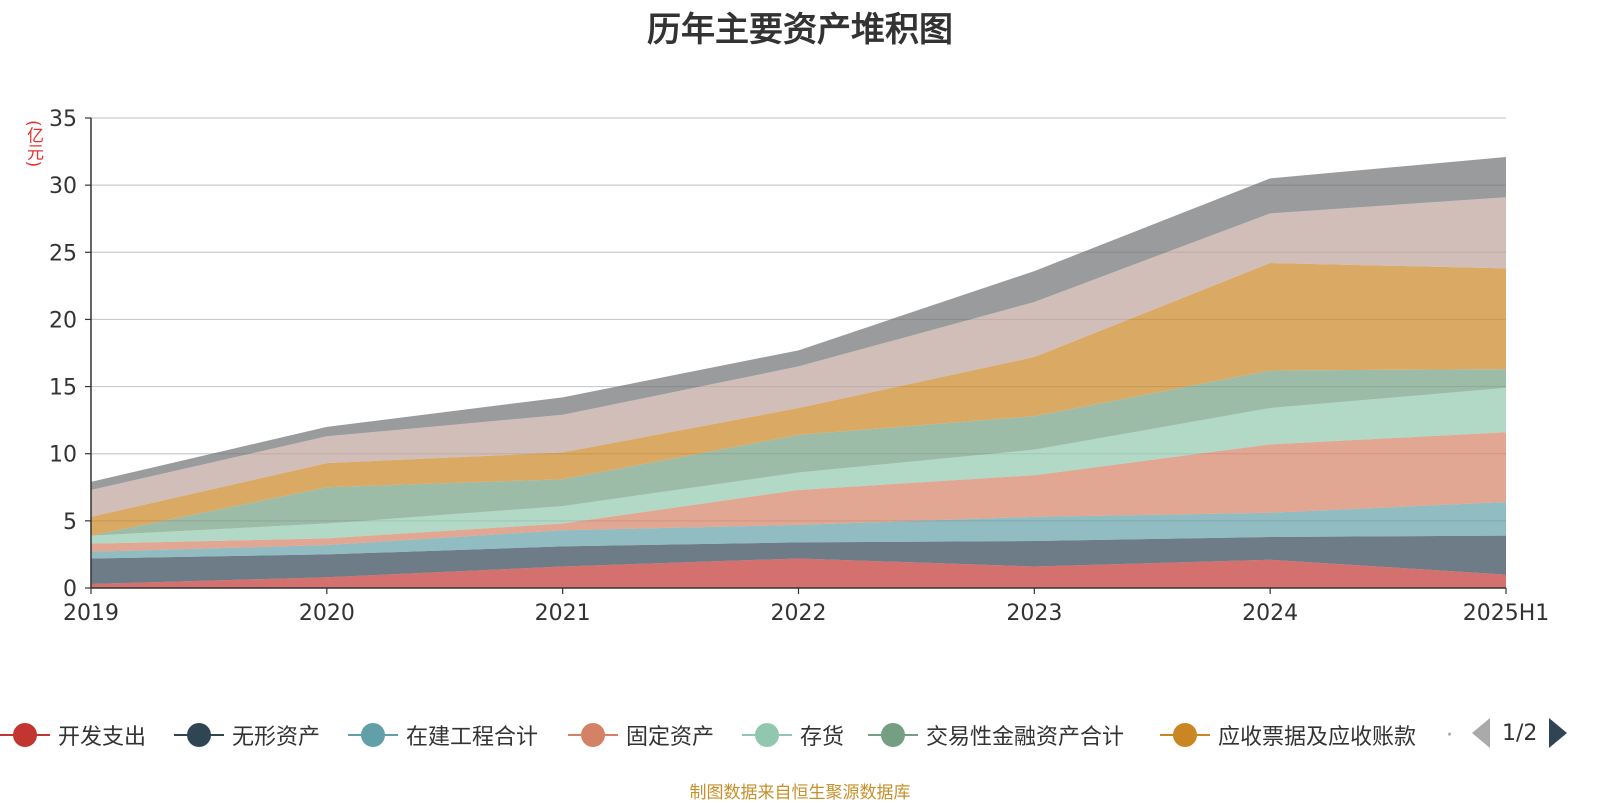  What do you see at coordinates (1034, 613) in the screenshot?
I see `x-tick-label: 2023` at bounding box center [1034, 613].